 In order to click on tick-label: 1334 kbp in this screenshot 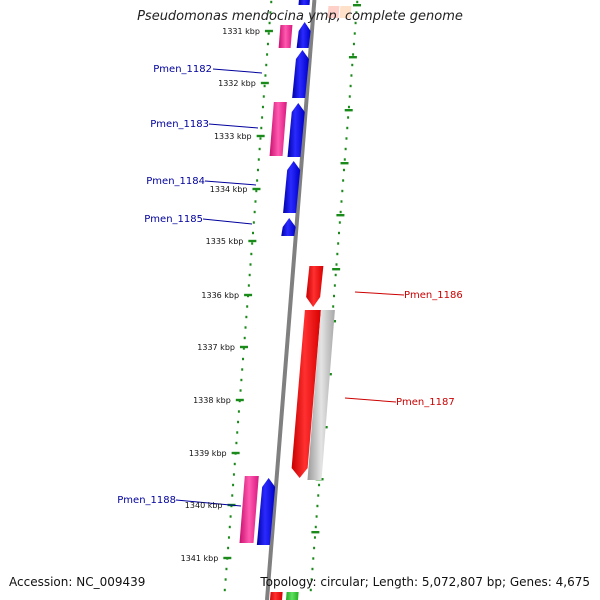, I will do `click(229, 189)`.